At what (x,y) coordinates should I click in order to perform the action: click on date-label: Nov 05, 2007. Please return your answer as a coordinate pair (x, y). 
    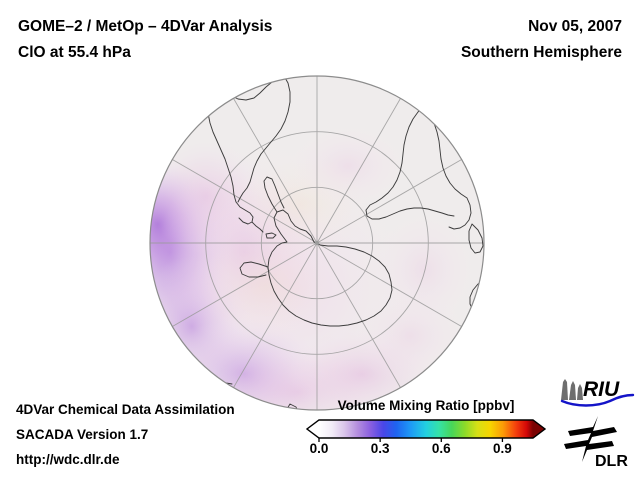
    Looking at the image, I should click on (575, 26).